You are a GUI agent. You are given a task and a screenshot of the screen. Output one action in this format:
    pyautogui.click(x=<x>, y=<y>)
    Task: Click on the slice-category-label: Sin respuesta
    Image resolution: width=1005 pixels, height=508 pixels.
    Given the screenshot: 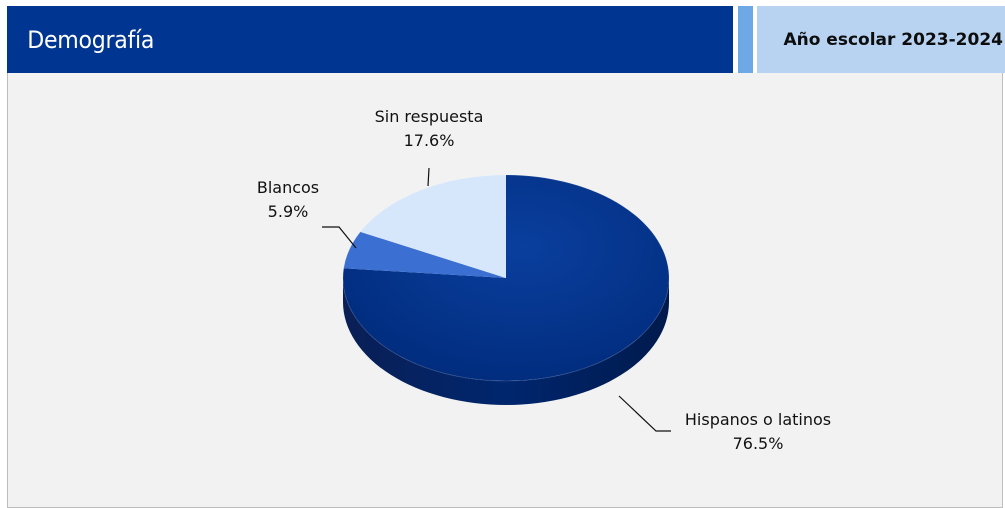 What is the action you would take?
    pyautogui.click(x=429, y=116)
    